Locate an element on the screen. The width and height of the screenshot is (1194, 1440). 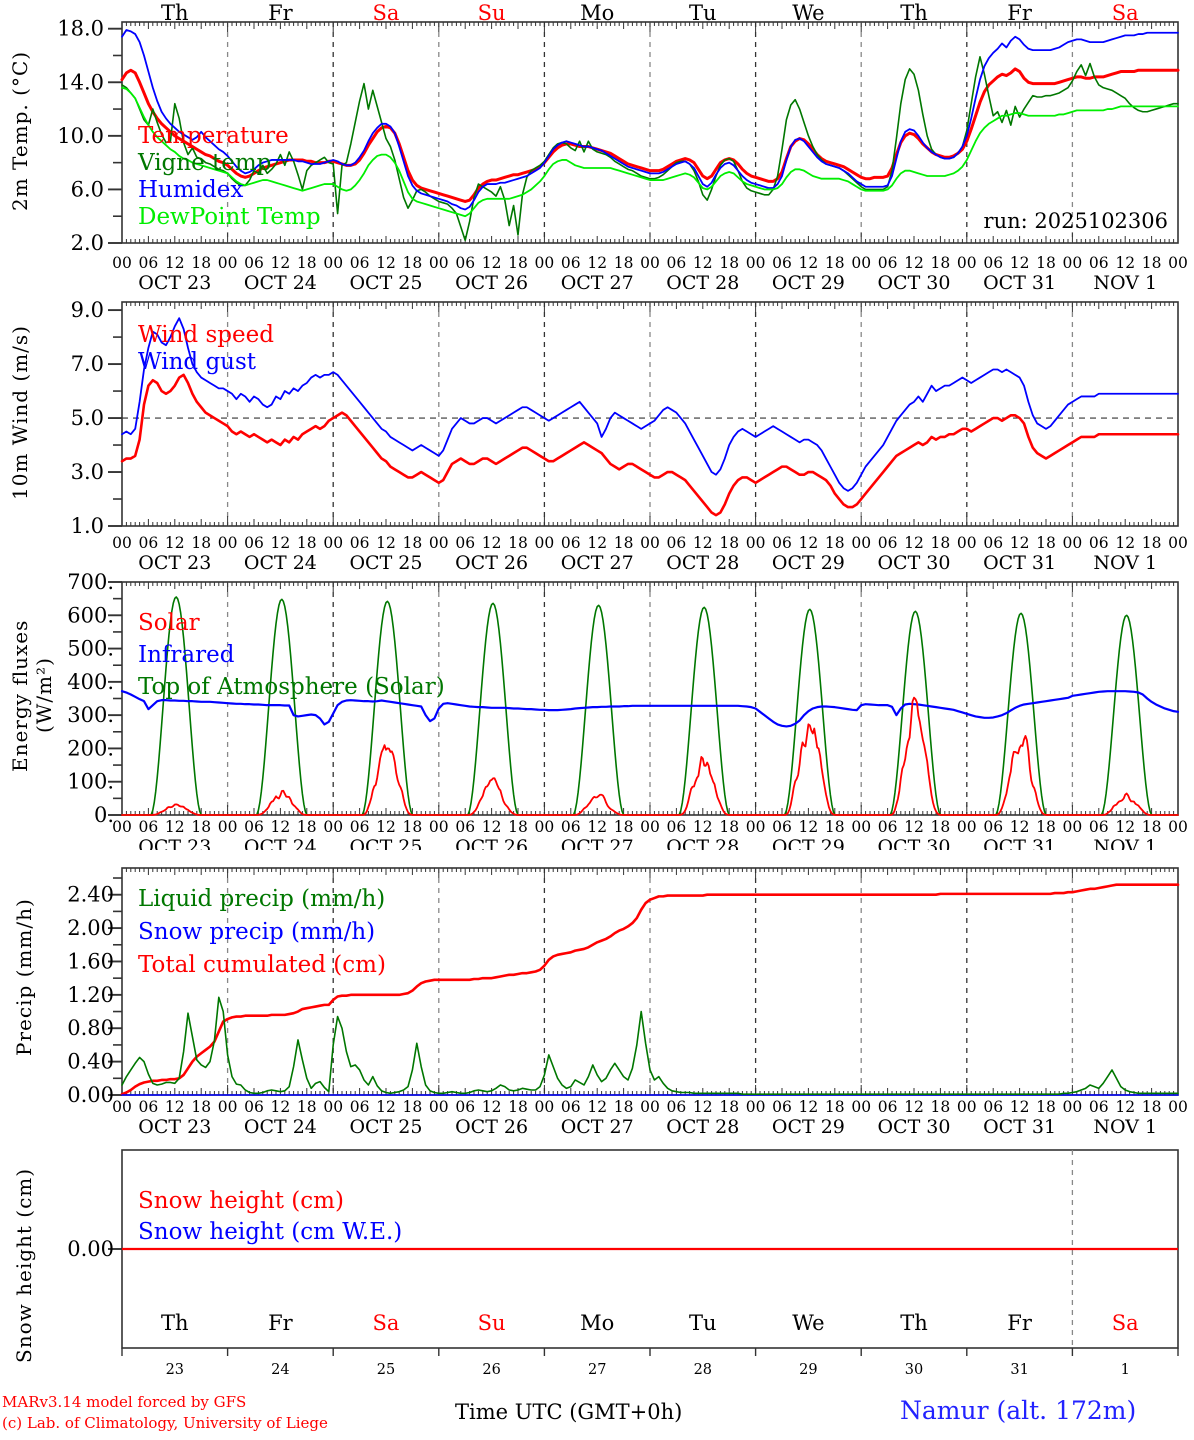
legend-label: Infrared is located at coordinates (186, 655).